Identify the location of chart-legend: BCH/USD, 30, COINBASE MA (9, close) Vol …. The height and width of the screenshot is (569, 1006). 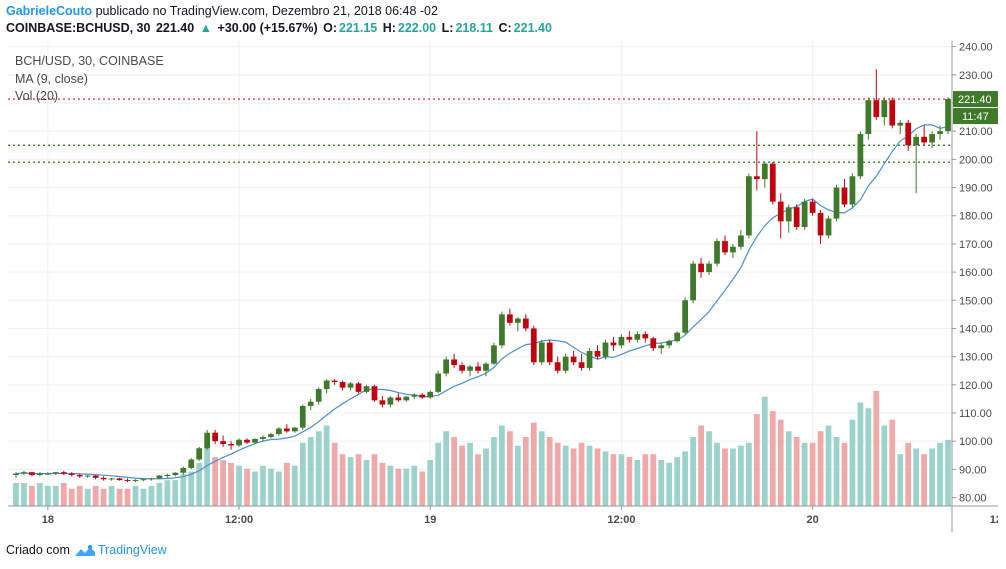
(89, 79).